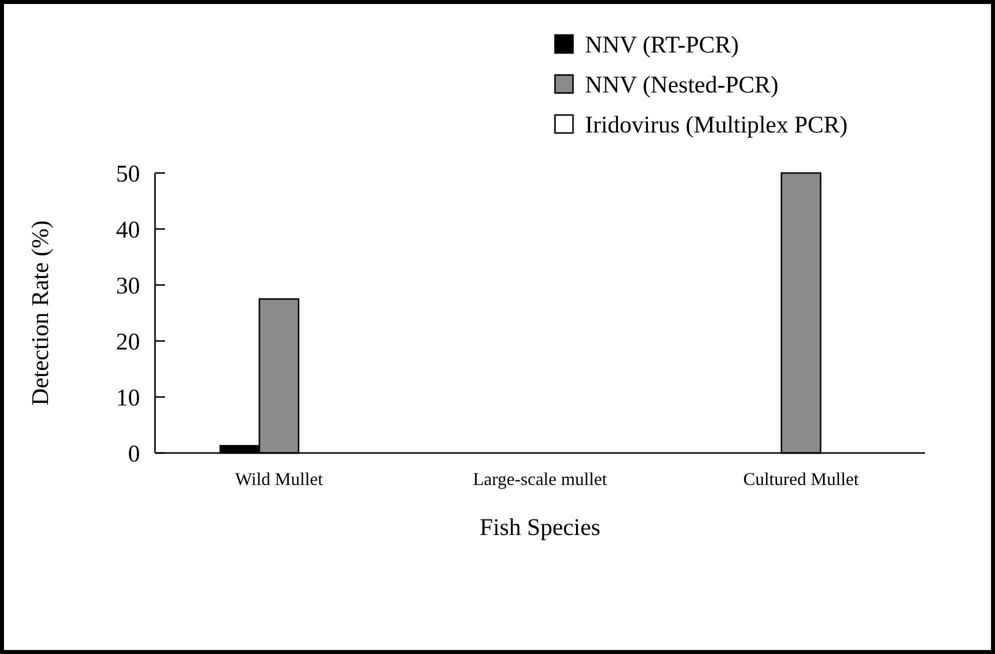 This screenshot has width=995, height=654. Describe the element at coordinates (540, 479) in the screenshot. I see `x-tick-label: Large-scale mullet` at that location.